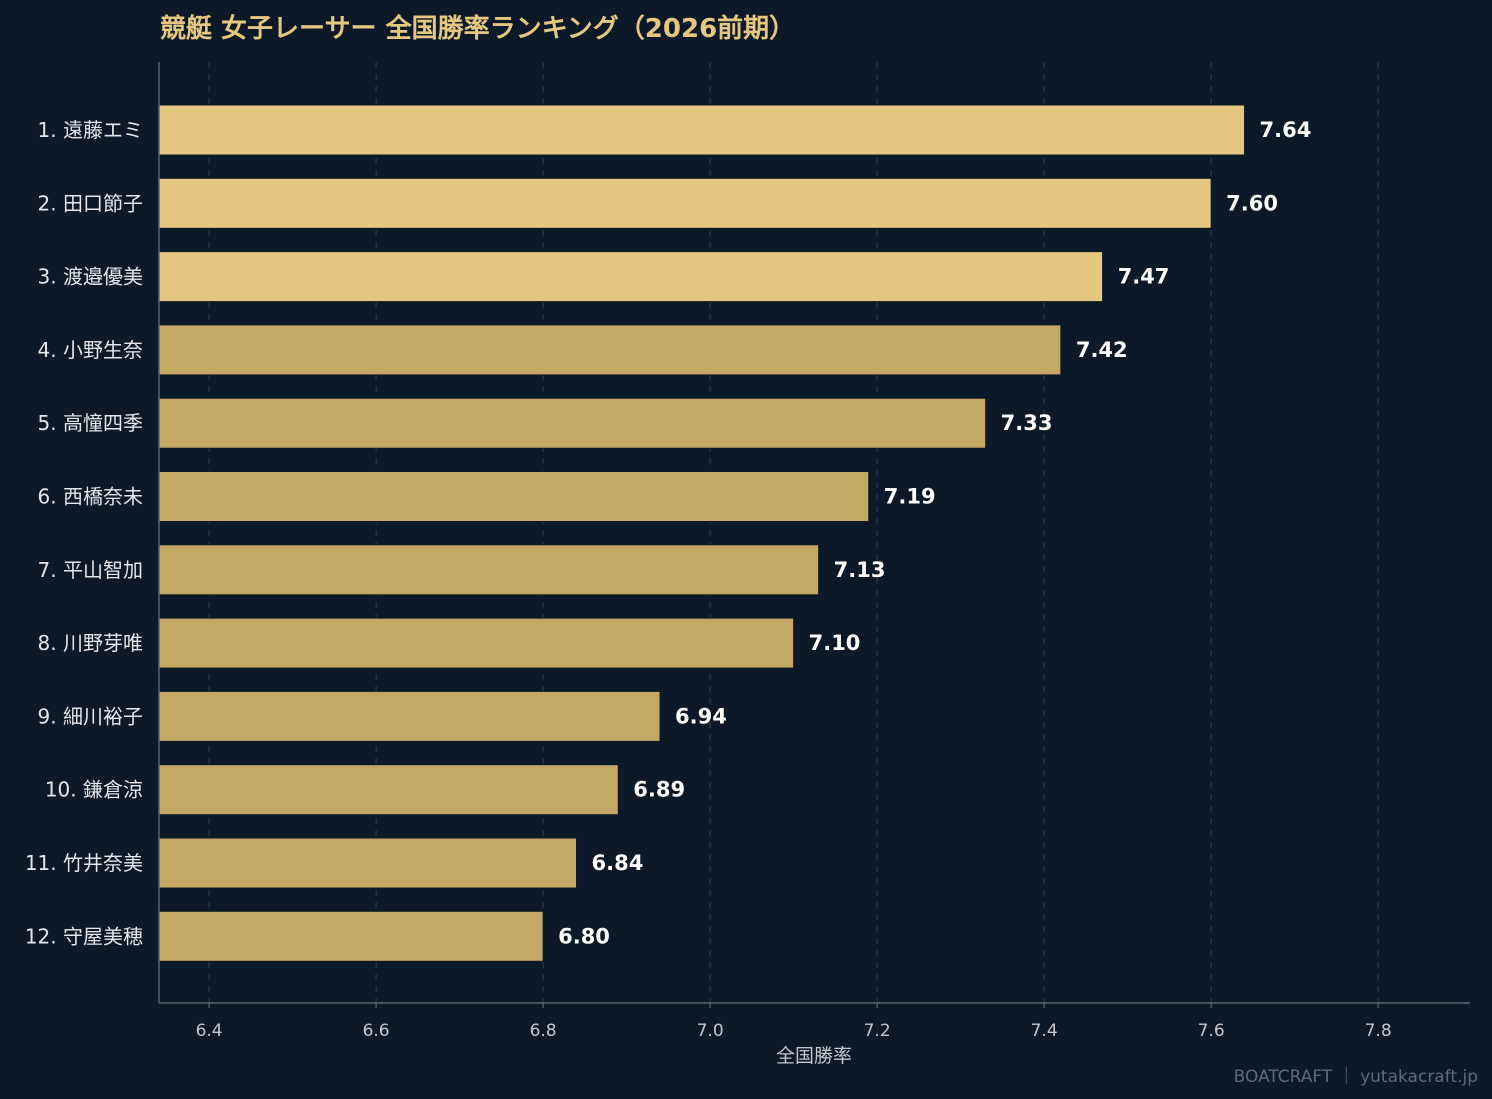 This screenshot has height=1099, width=1492. What do you see at coordinates (90, 570) in the screenshot?
I see `y-axis-label: 7. 平山智加` at bounding box center [90, 570].